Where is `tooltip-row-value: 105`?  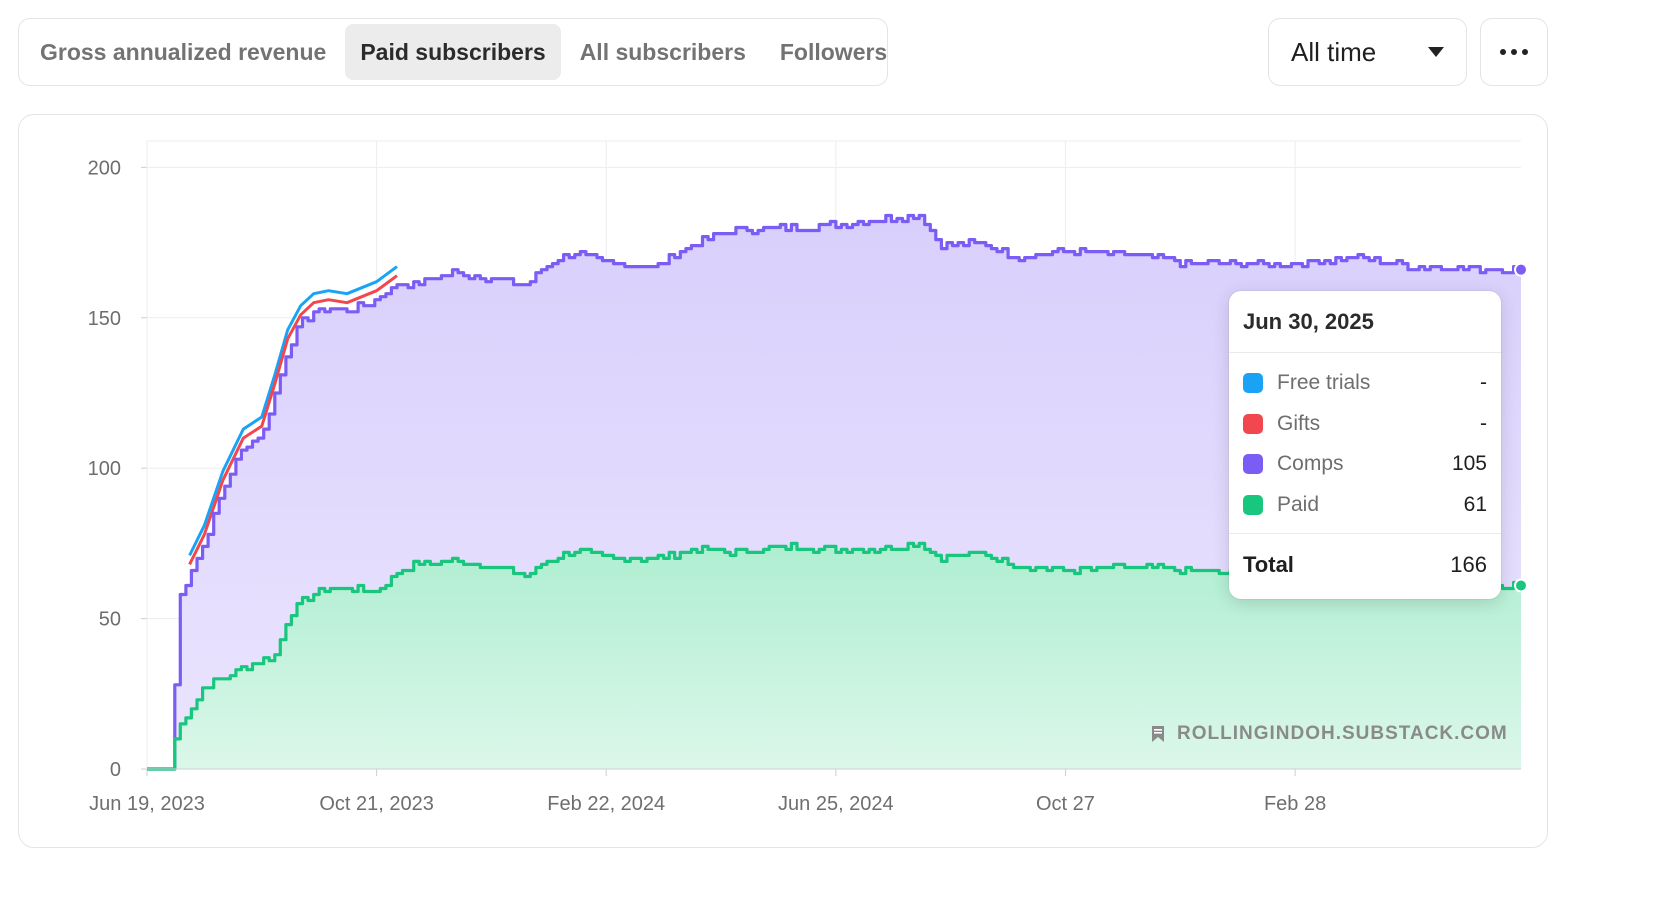 tooltip-row-value: 105 is located at coordinates (1469, 464).